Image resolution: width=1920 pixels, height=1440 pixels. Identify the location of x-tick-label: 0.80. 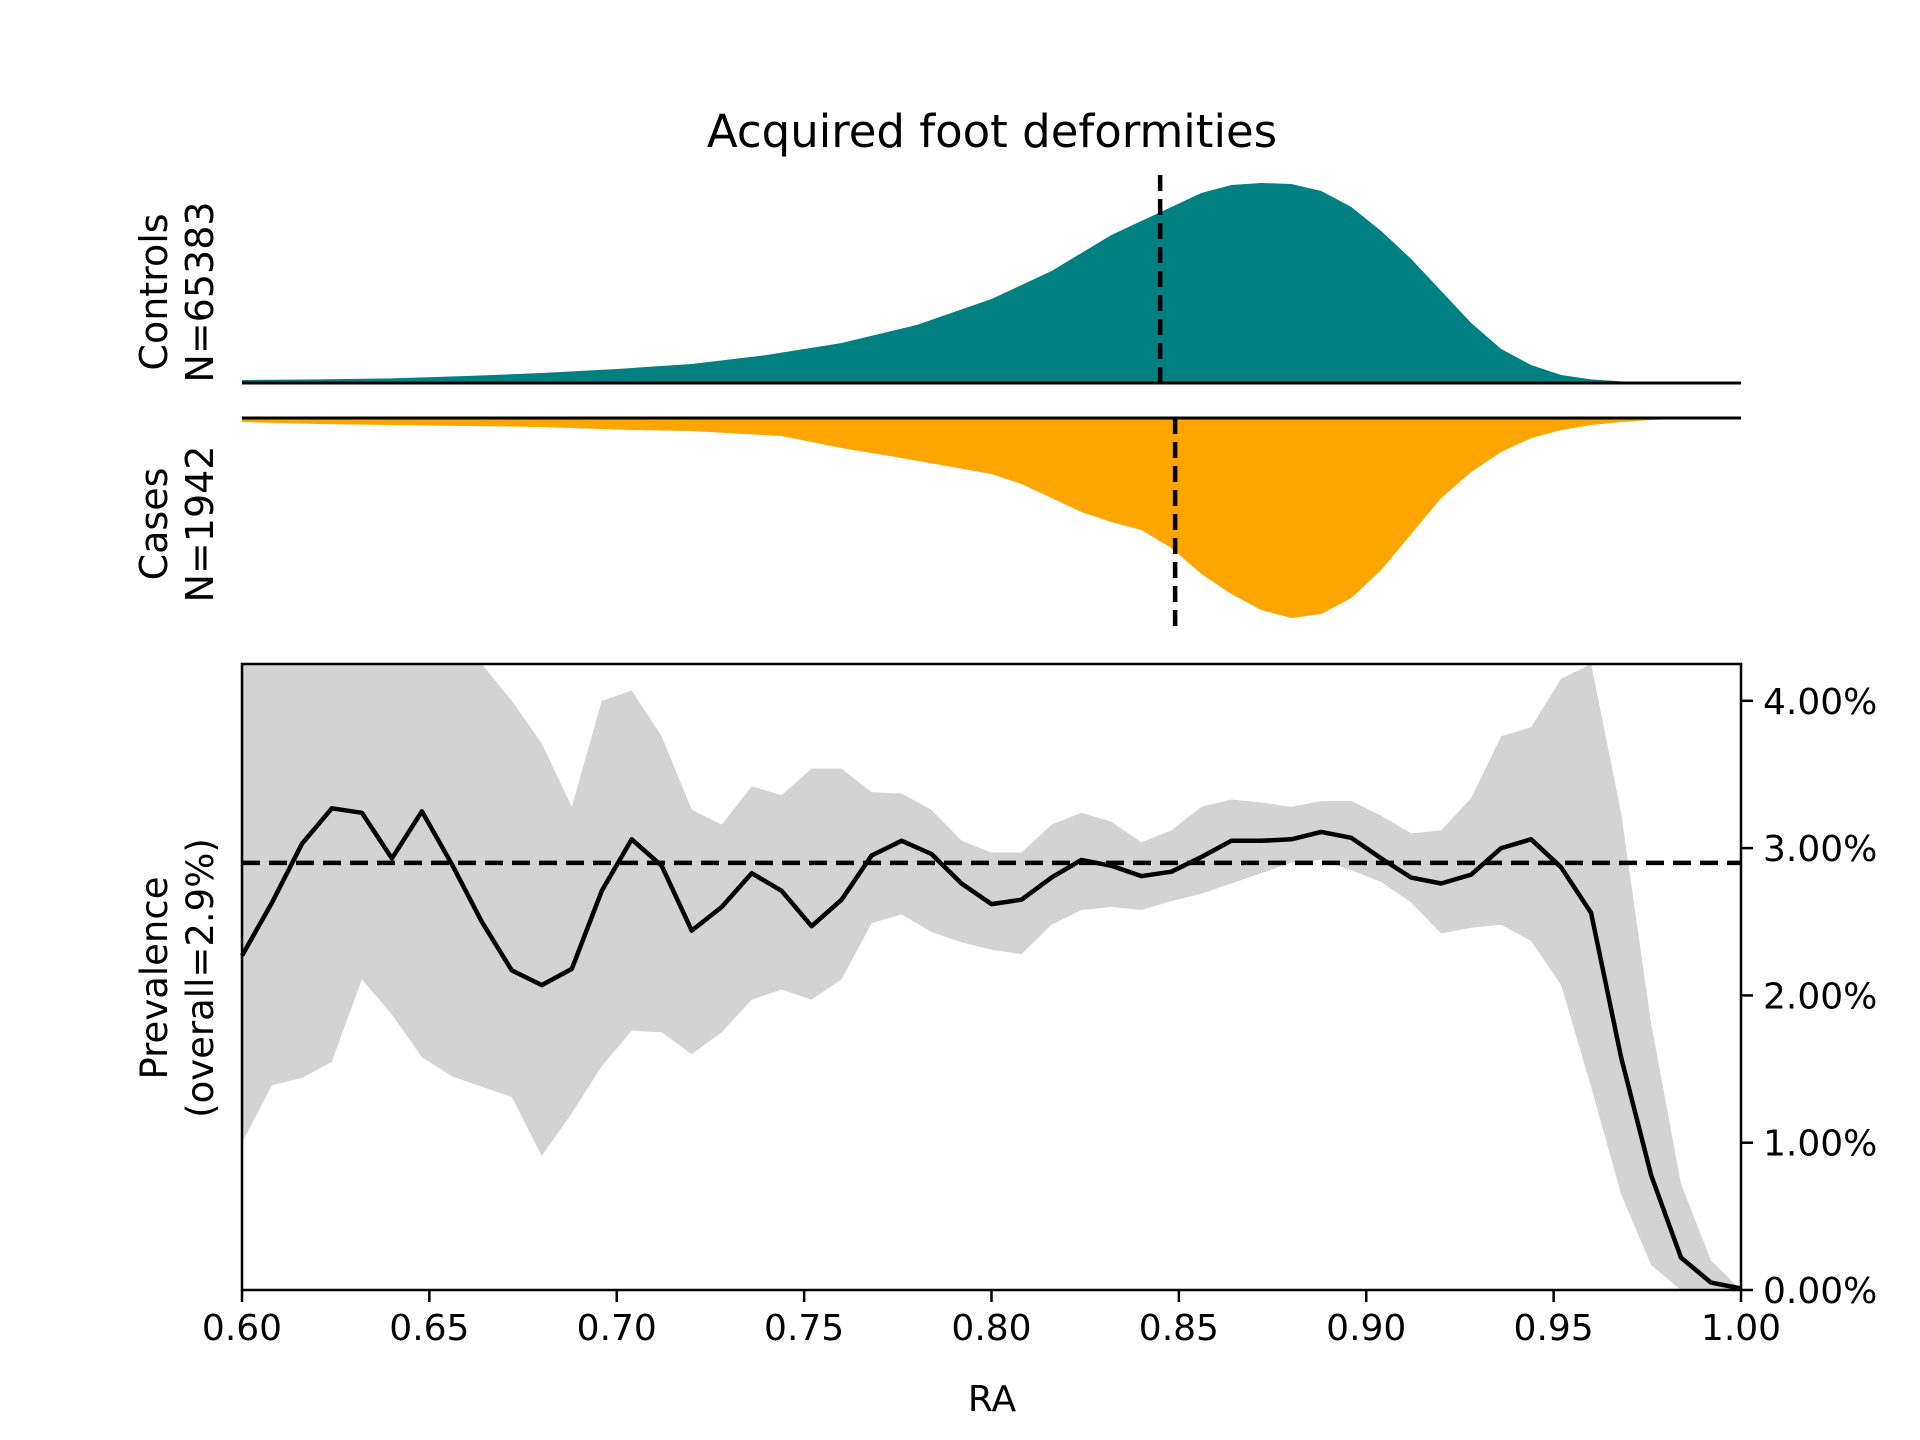
(991, 1328).